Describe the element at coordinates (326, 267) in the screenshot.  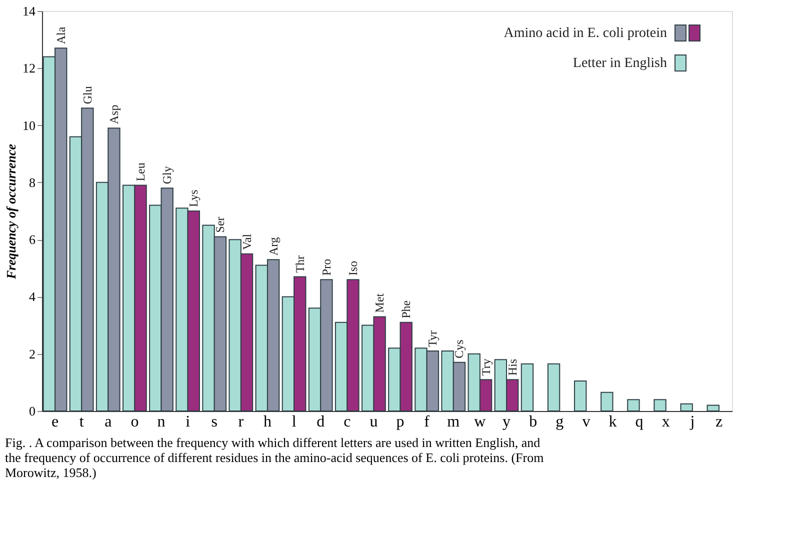
I see `annotation: Pro` at that location.